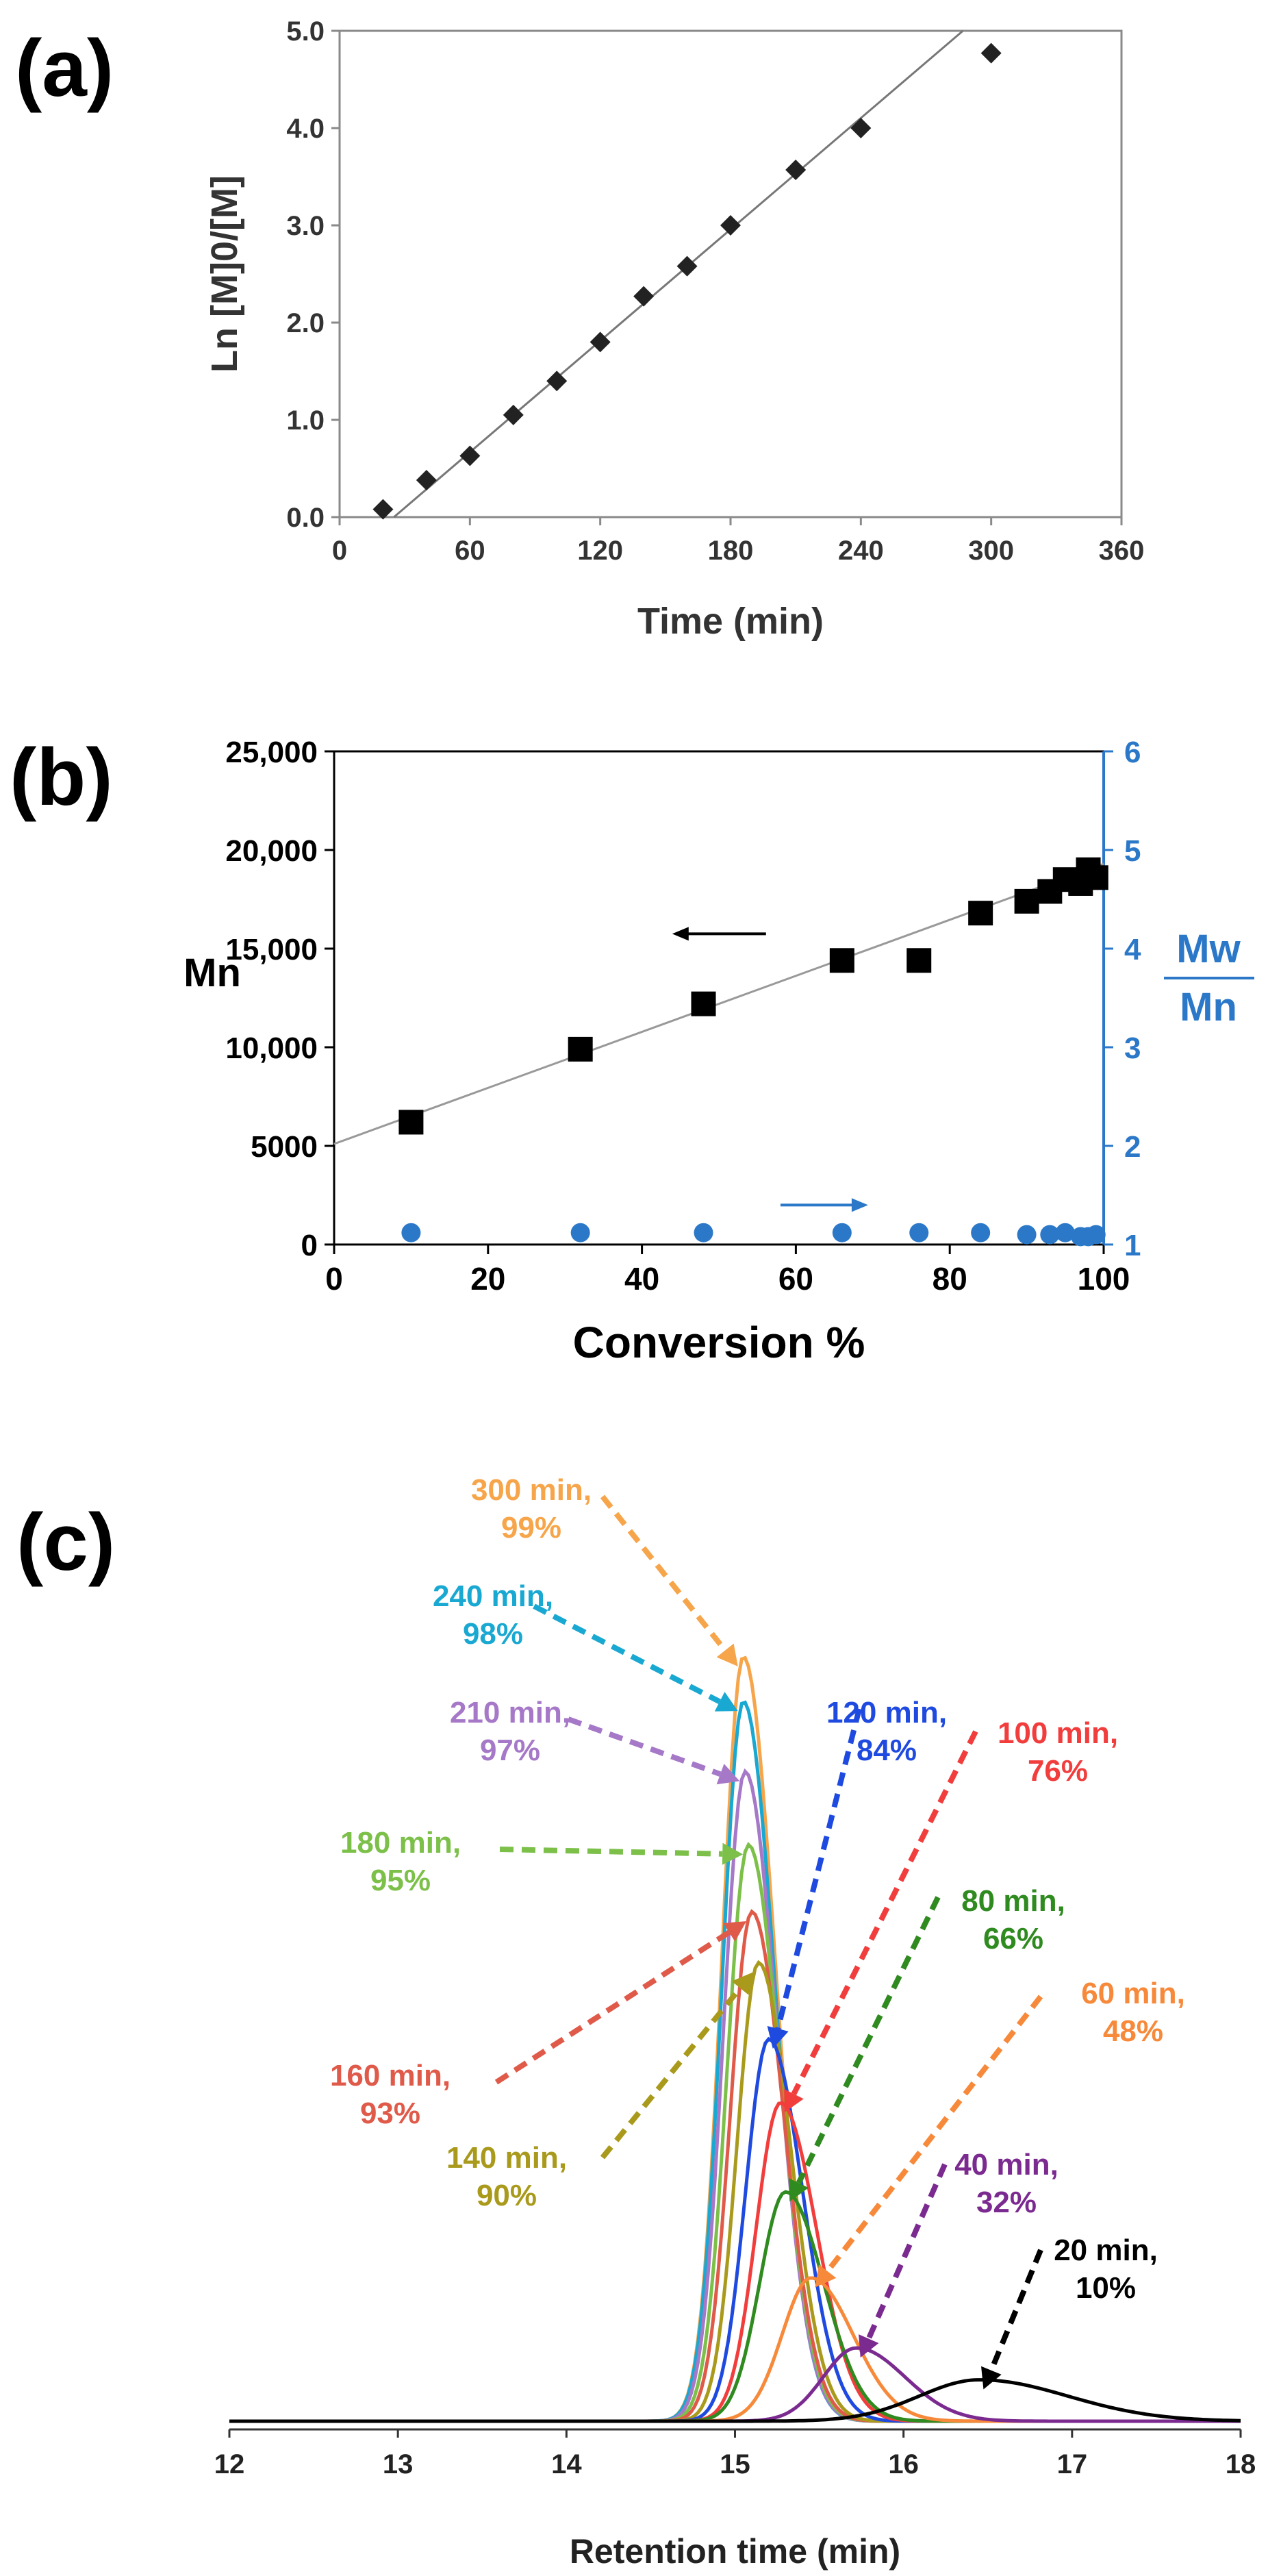 The image size is (1268, 2576). I want to click on x-tick-label: 12, so click(229, 2464).